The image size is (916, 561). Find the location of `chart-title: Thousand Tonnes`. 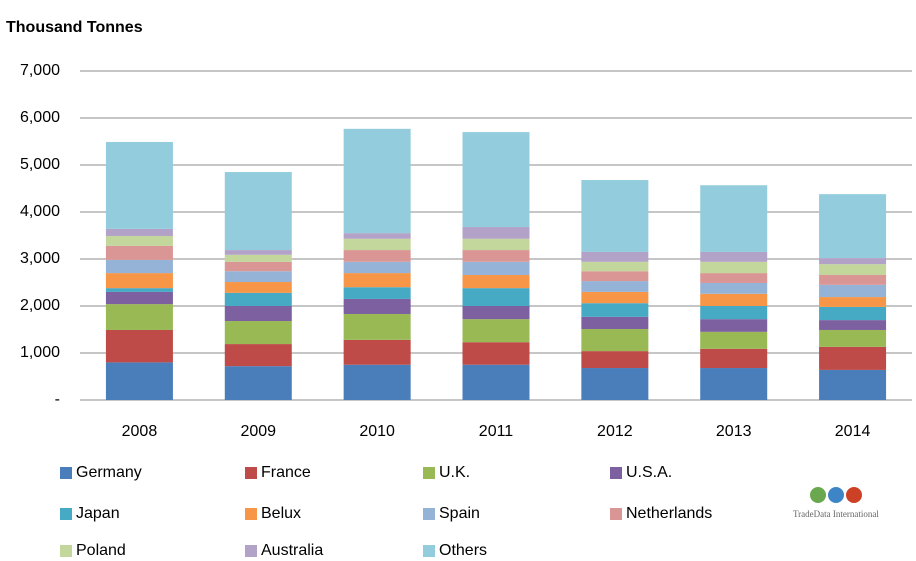

chart-title: Thousand Tonnes is located at coordinates (74, 27).